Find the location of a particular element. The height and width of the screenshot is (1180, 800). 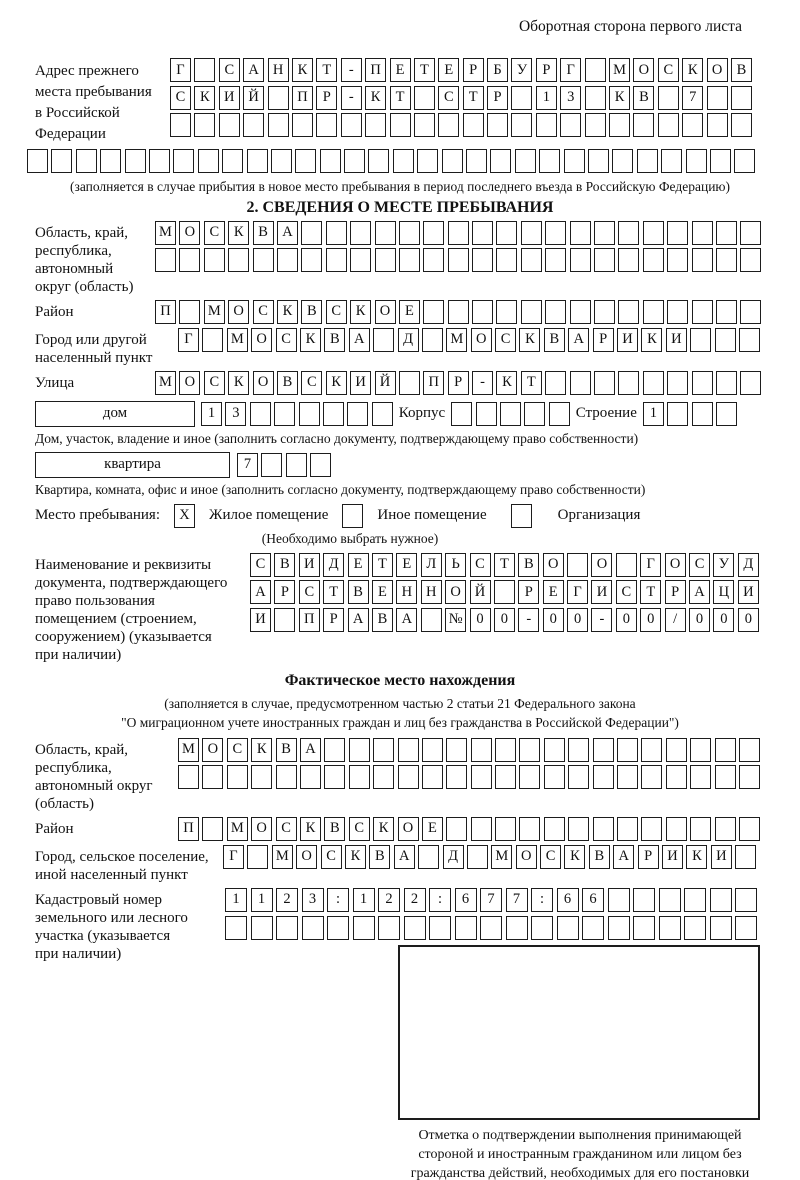

char-box: П is located at coordinates (309, 619).